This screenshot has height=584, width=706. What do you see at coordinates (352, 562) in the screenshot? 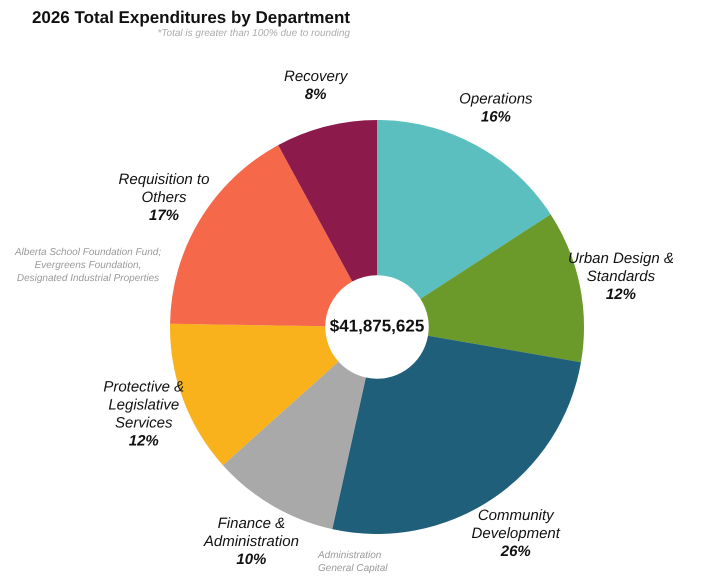
I see `text: Administration General Capital` at bounding box center [352, 562].